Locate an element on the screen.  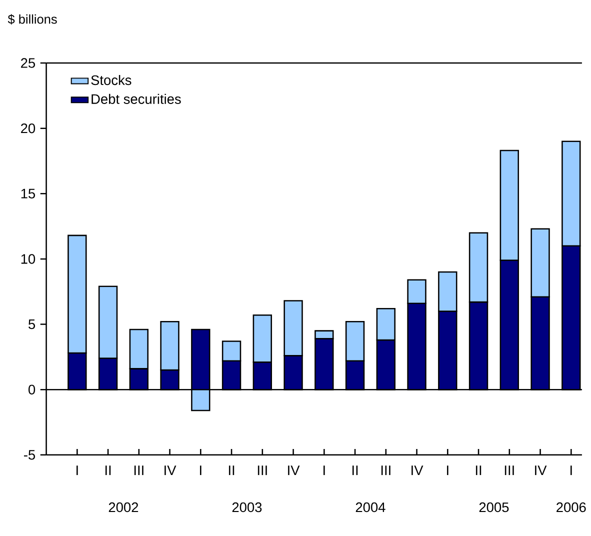
y-tick-label: 5 is located at coordinates (32, 325).